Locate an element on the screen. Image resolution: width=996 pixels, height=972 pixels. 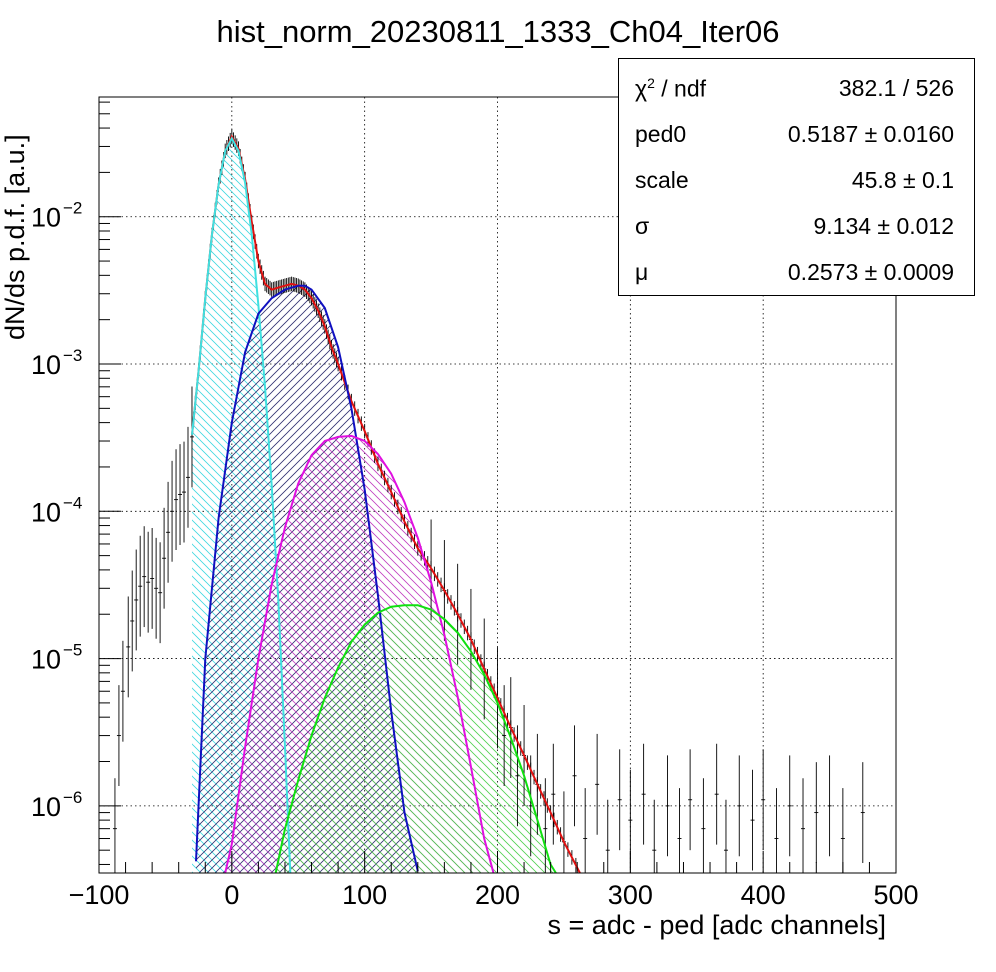
component-4-fill is located at coordinates (415, 739).